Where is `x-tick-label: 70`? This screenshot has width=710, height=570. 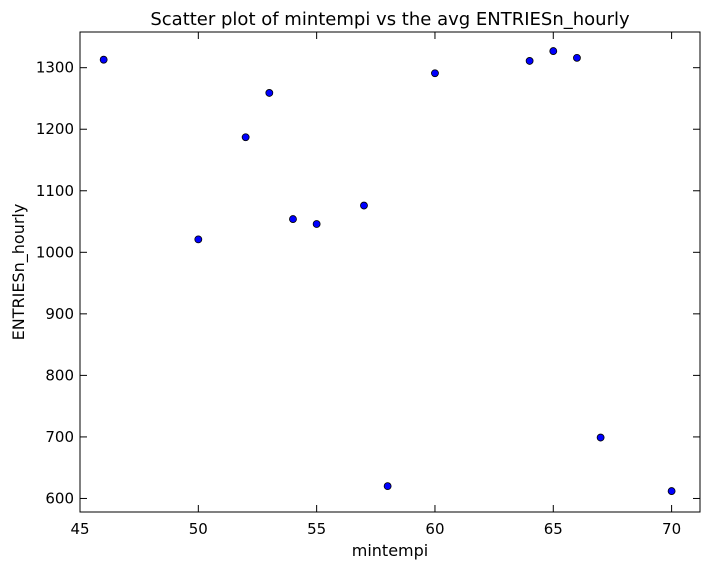 x-tick-label: 70 is located at coordinates (671, 529).